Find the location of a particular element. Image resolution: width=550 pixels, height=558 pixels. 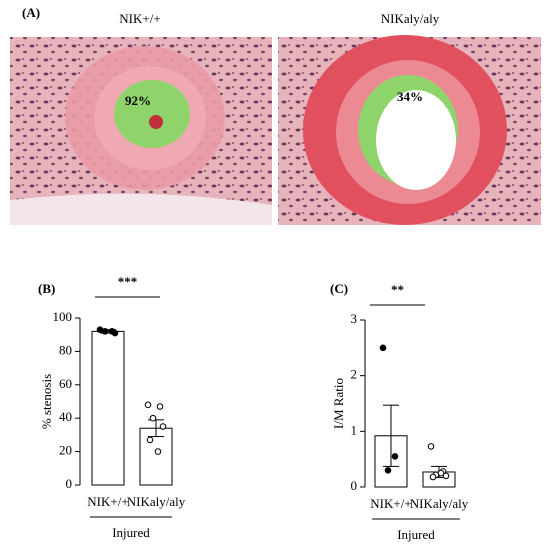

y-axis-label: % stenosis is located at coordinates (46, 401).